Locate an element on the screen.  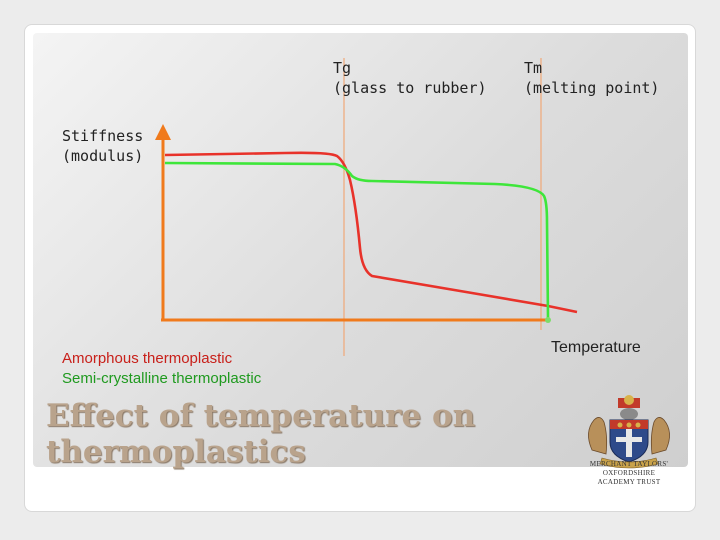
coat-of-arms-icon is located at coordinates (629, 432).